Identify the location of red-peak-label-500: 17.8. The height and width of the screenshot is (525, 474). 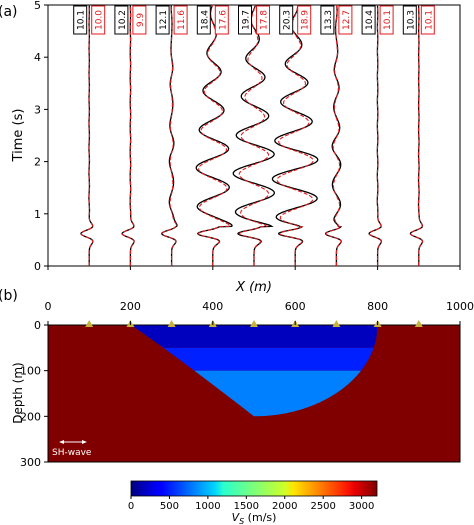
(263, 20).